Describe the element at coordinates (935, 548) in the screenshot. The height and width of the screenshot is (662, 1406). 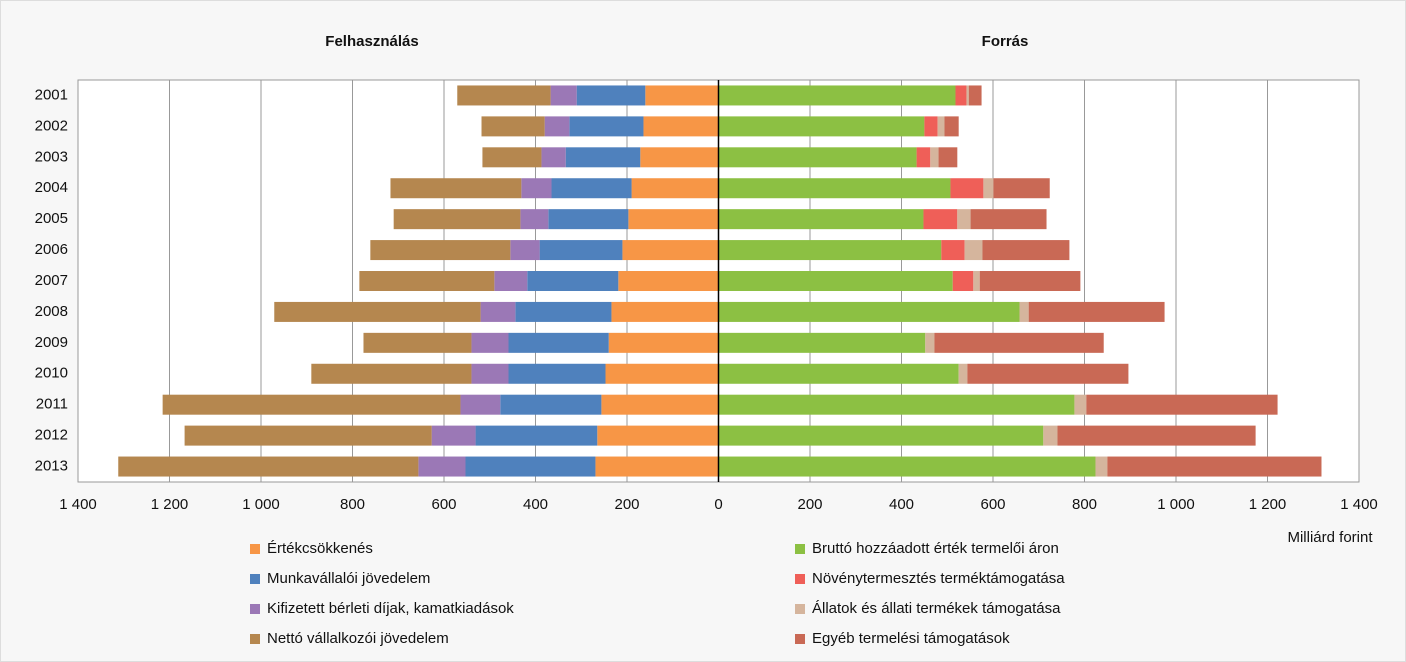
I see `legend-label: Bruttó hozzáadott érték termelői áron` at that location.